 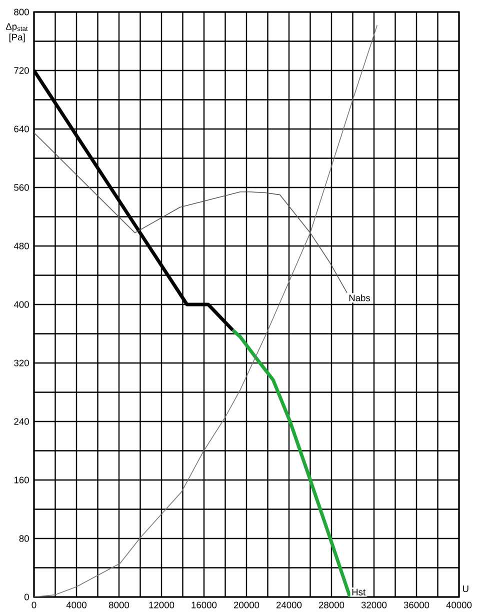 I want to click on y-tick-label: 720, so click(x=21, y=70).